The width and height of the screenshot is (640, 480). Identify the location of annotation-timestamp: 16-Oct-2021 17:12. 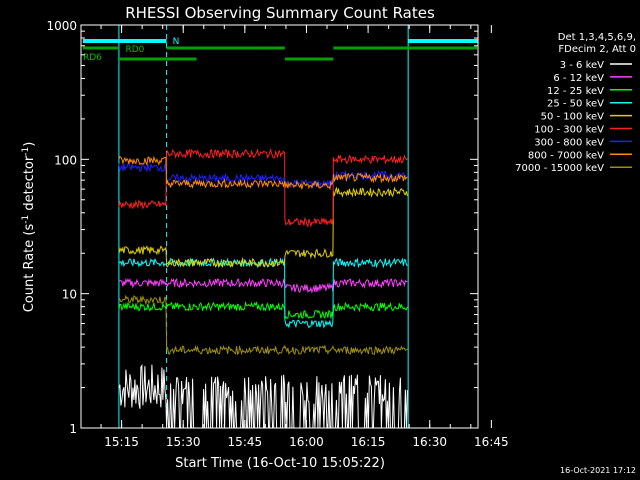
(598, 470).